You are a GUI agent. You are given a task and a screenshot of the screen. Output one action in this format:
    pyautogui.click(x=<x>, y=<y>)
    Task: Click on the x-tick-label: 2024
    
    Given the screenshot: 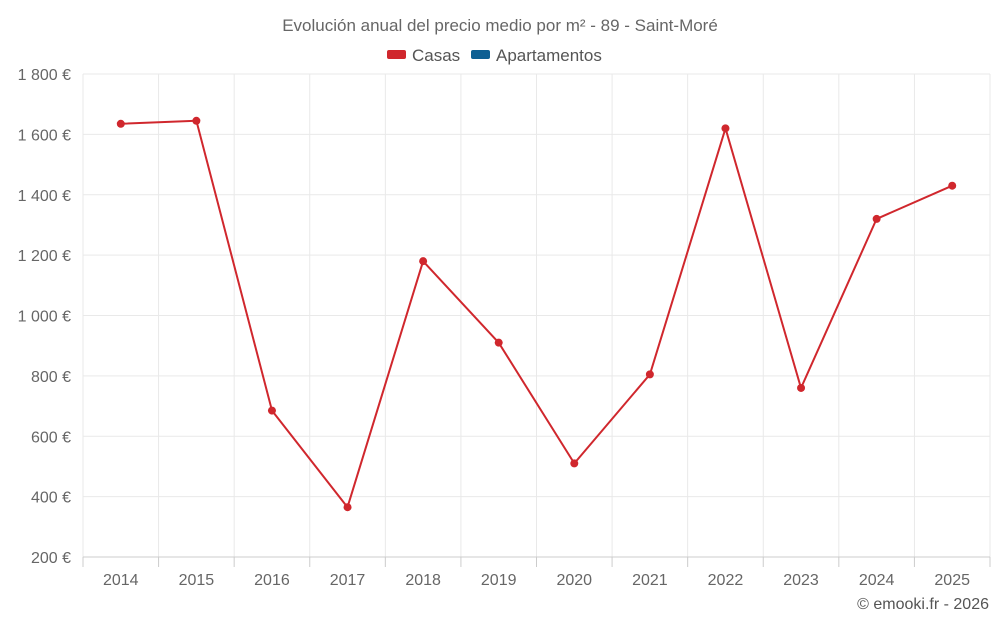 What is the action you would take?
    pyautogui.click(x=877, y=580)
    